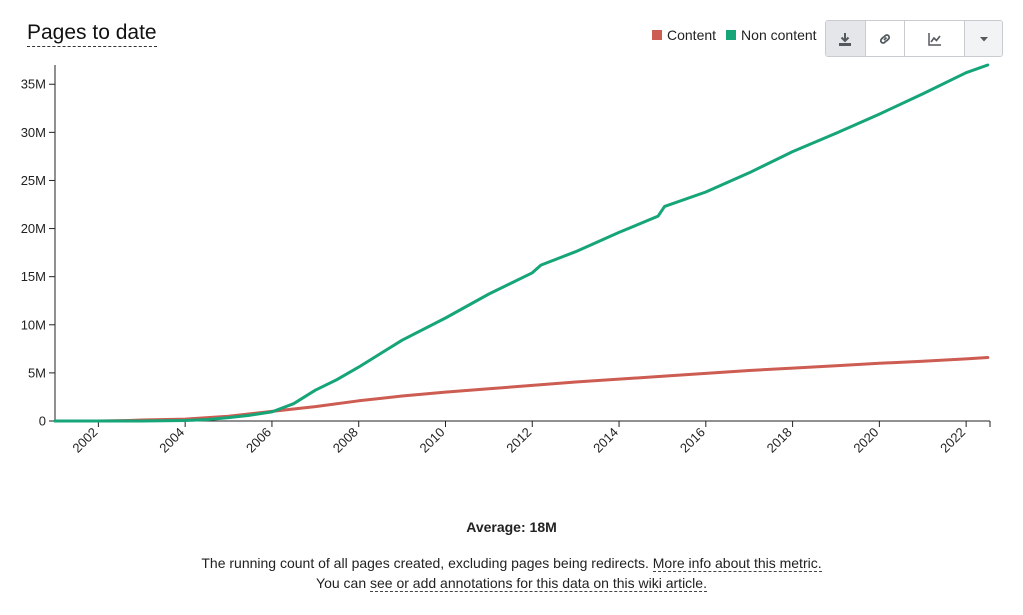  I want to click on legend-label-content: Content, so click(692, 35).